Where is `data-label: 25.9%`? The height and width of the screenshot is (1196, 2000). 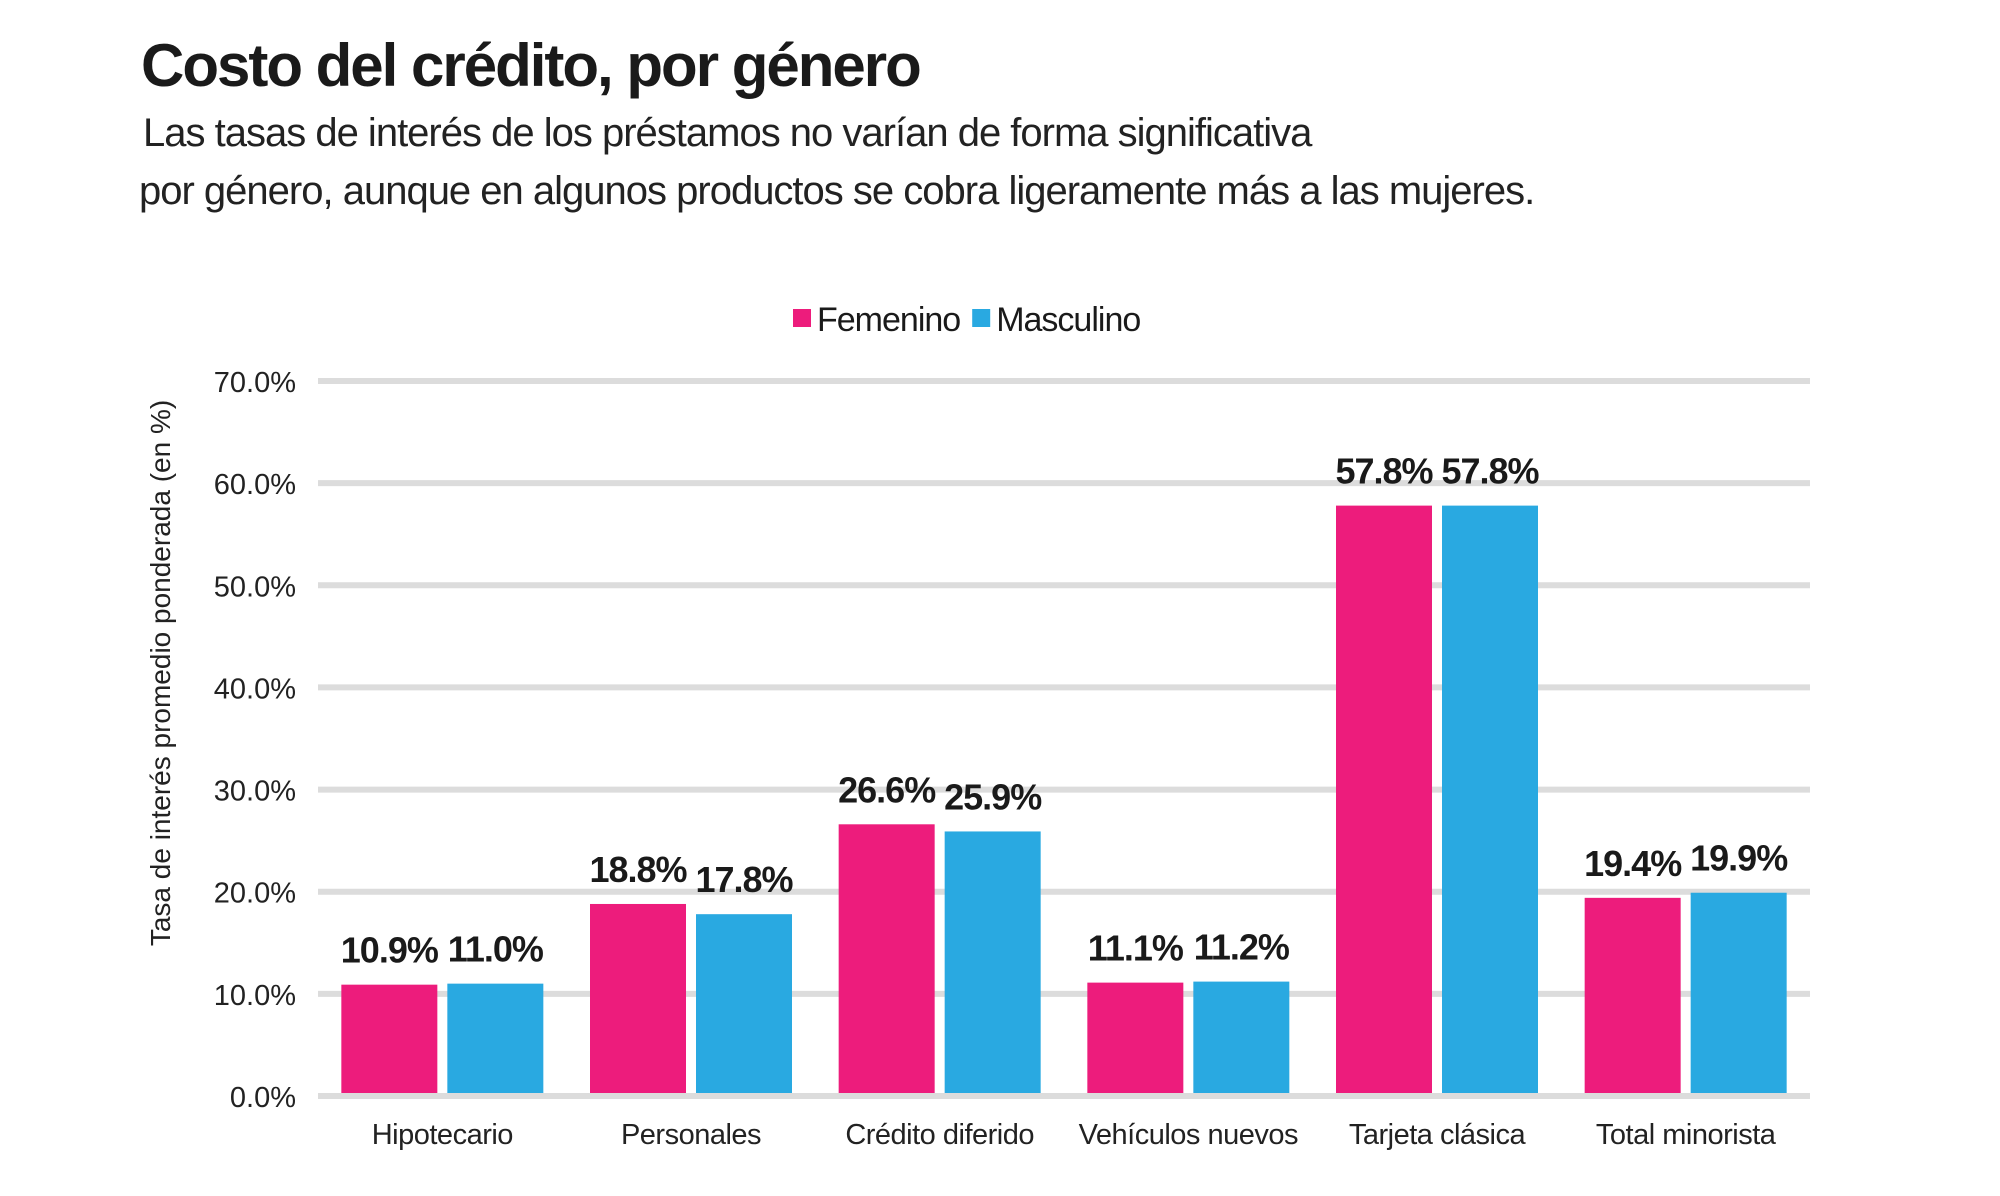
data-label: 25.9% is located at coordinates (993, 796).